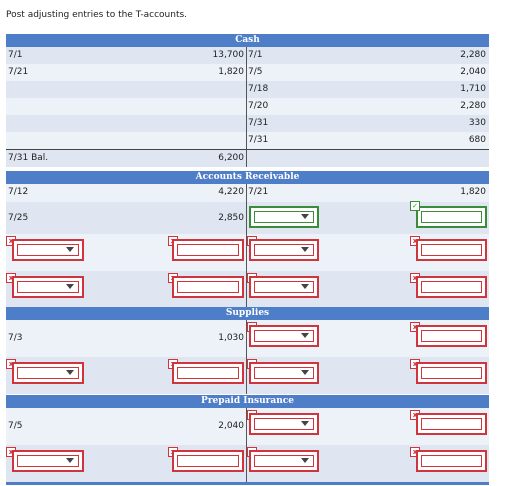 The height and width of the screenshot is (486, 517). Describe the element at coordinates (18, 218) in the screenshot. I see `debit-date: 7/25` at that location.